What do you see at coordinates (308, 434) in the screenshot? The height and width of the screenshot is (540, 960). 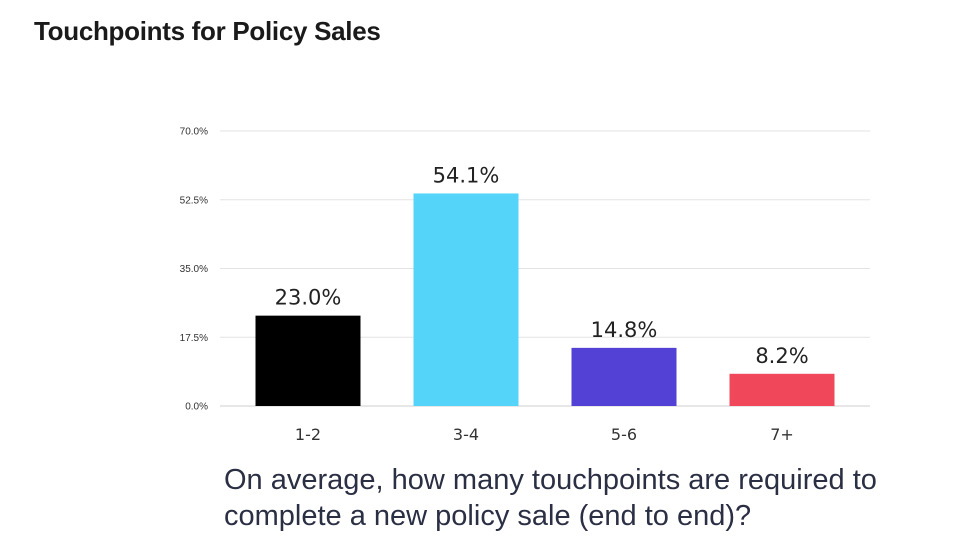 I see `x-category-label: 1-2` at bounding box center [308, 434].